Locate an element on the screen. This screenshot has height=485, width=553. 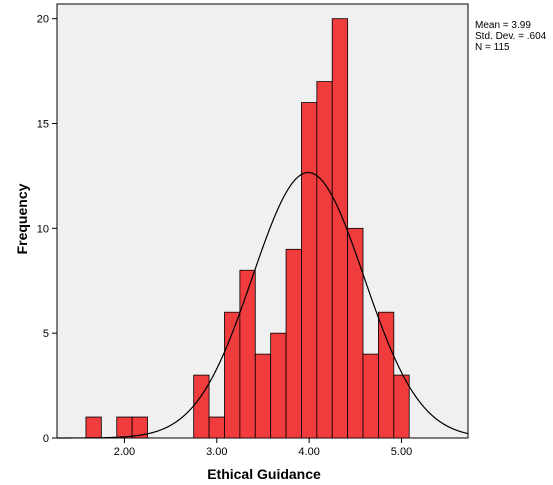
stats-std-dev: Std. Dev. = .604 is located at coordinates (511, 36).